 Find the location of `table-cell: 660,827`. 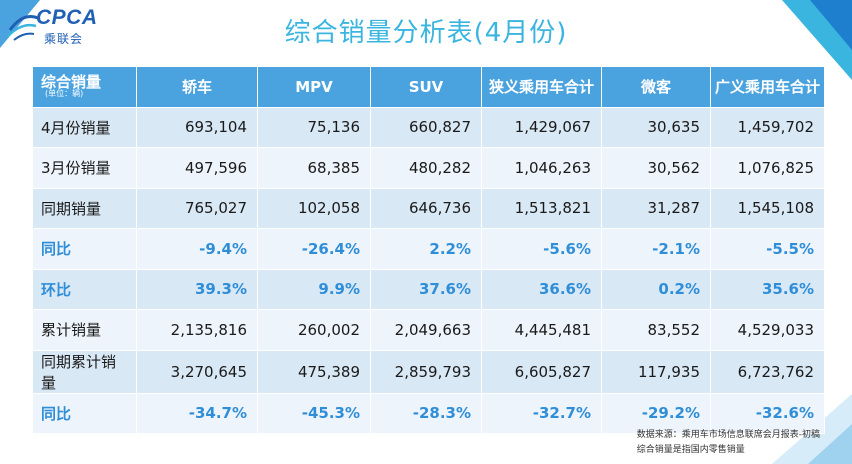

table-cell: 660,827 is located at coordinates (426, 127).